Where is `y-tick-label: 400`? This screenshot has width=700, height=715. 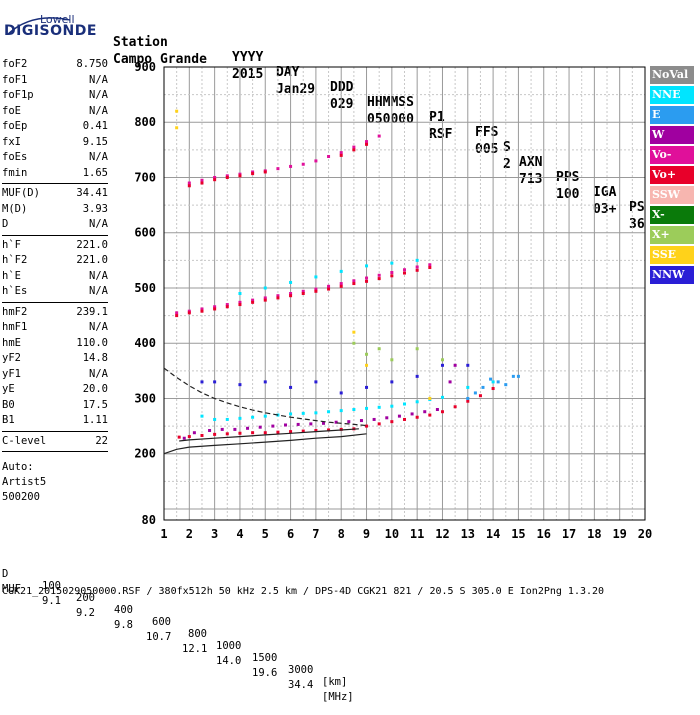 y-tick-label: 400 is located at coordinates (145, 343).